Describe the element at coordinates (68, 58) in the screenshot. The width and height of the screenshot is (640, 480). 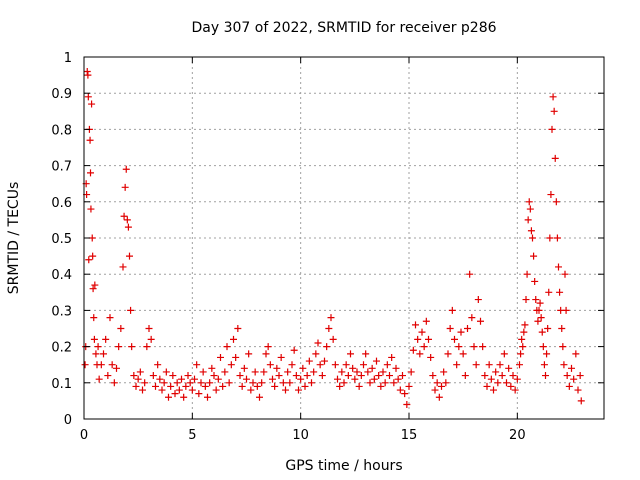
I see `y-tick-label: 1` at that location.